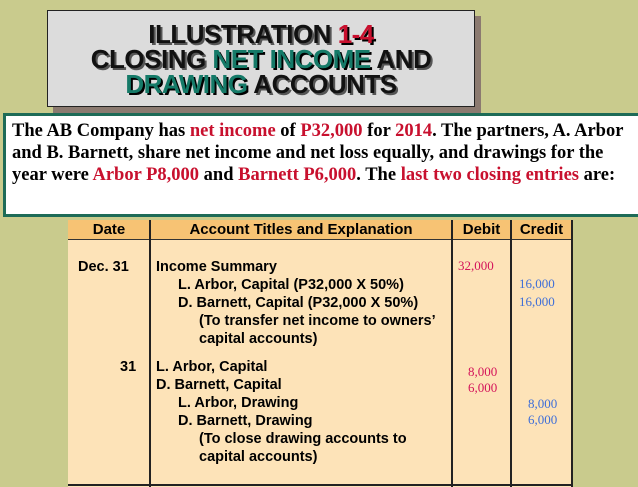 The height and width of the screenshot is (487, 638). I want to click on title-line-1: ILLUSTRATION 1-4, so click(261, 34).